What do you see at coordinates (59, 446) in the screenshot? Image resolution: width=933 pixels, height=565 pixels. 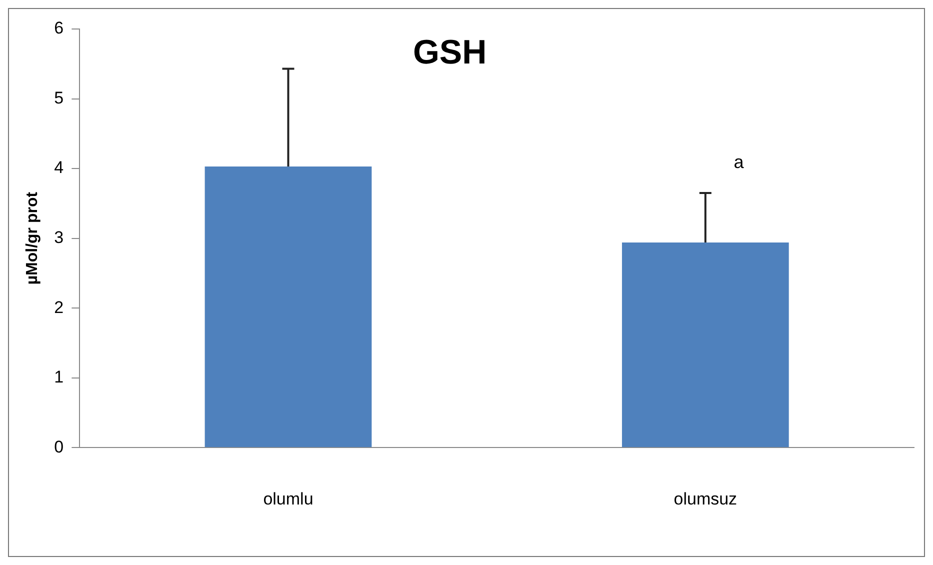 I see `y-tick-label: 0` at bounding box center [59, 446].